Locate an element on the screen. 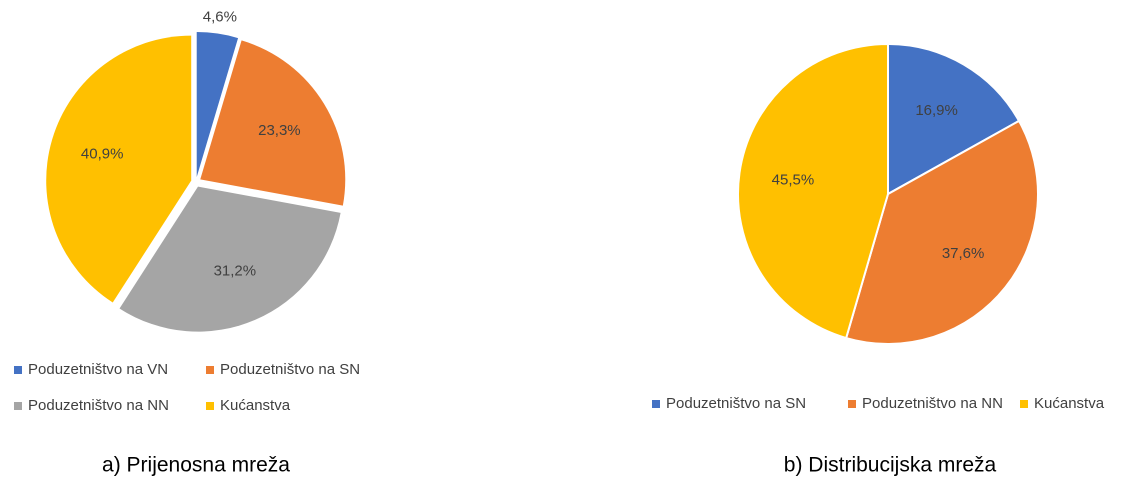 Image resolution: width=1136 pixels, height=478 pixels. data-label: 4,6% is located at coordinates (220, 17).